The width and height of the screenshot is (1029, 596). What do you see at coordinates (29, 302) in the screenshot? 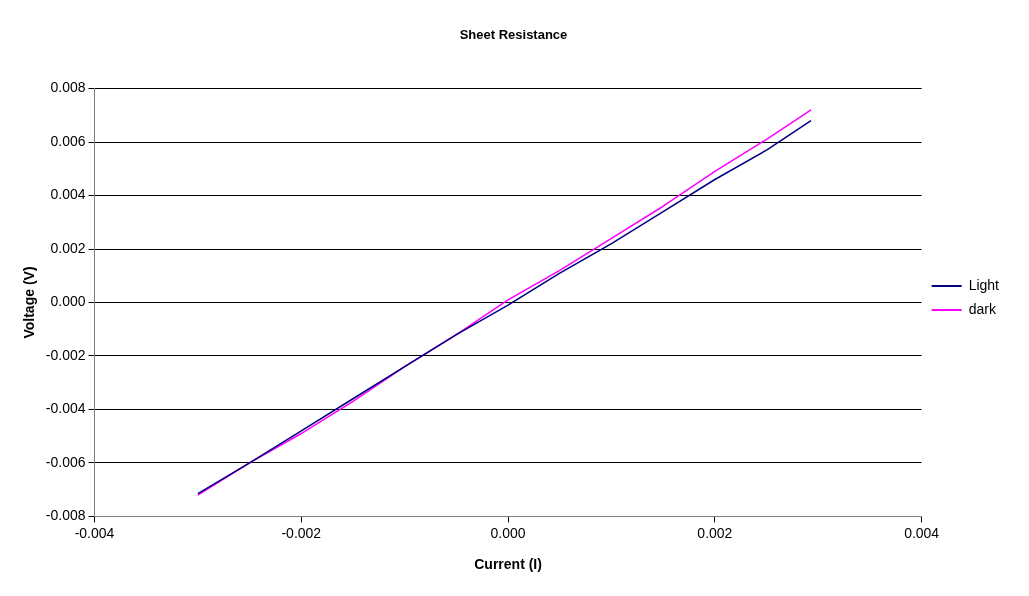
I see `y-axis-title: Voltage (V)` at bounding box center [29, 302].